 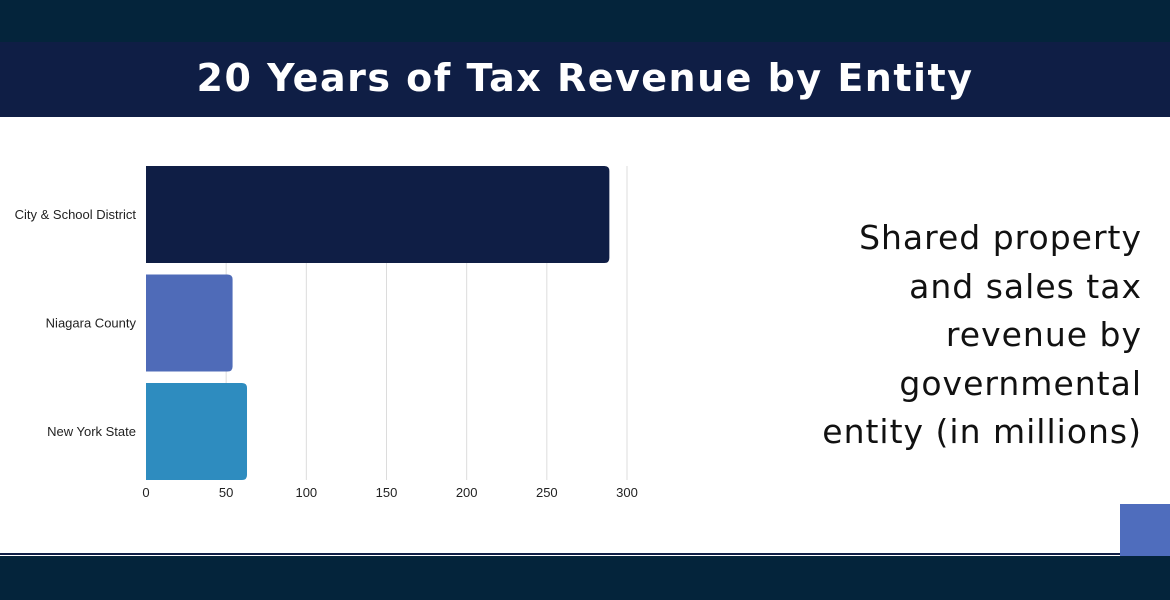 What do you see at coordinates (387, 492) in the screenshot?
I see `x-tick-label: 150` at bounding box center [387, 492].